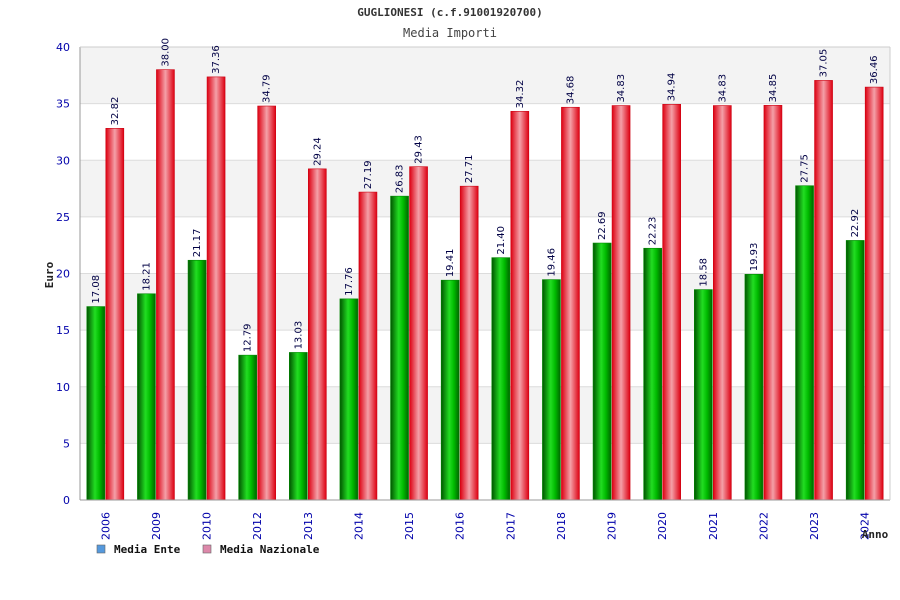 The height and width of the screenshot is (600, 900). What do you see at coordinates (207, 526) in the screenshot?
I see `x-tick-label: 2010` at bounding box center [207, 526].